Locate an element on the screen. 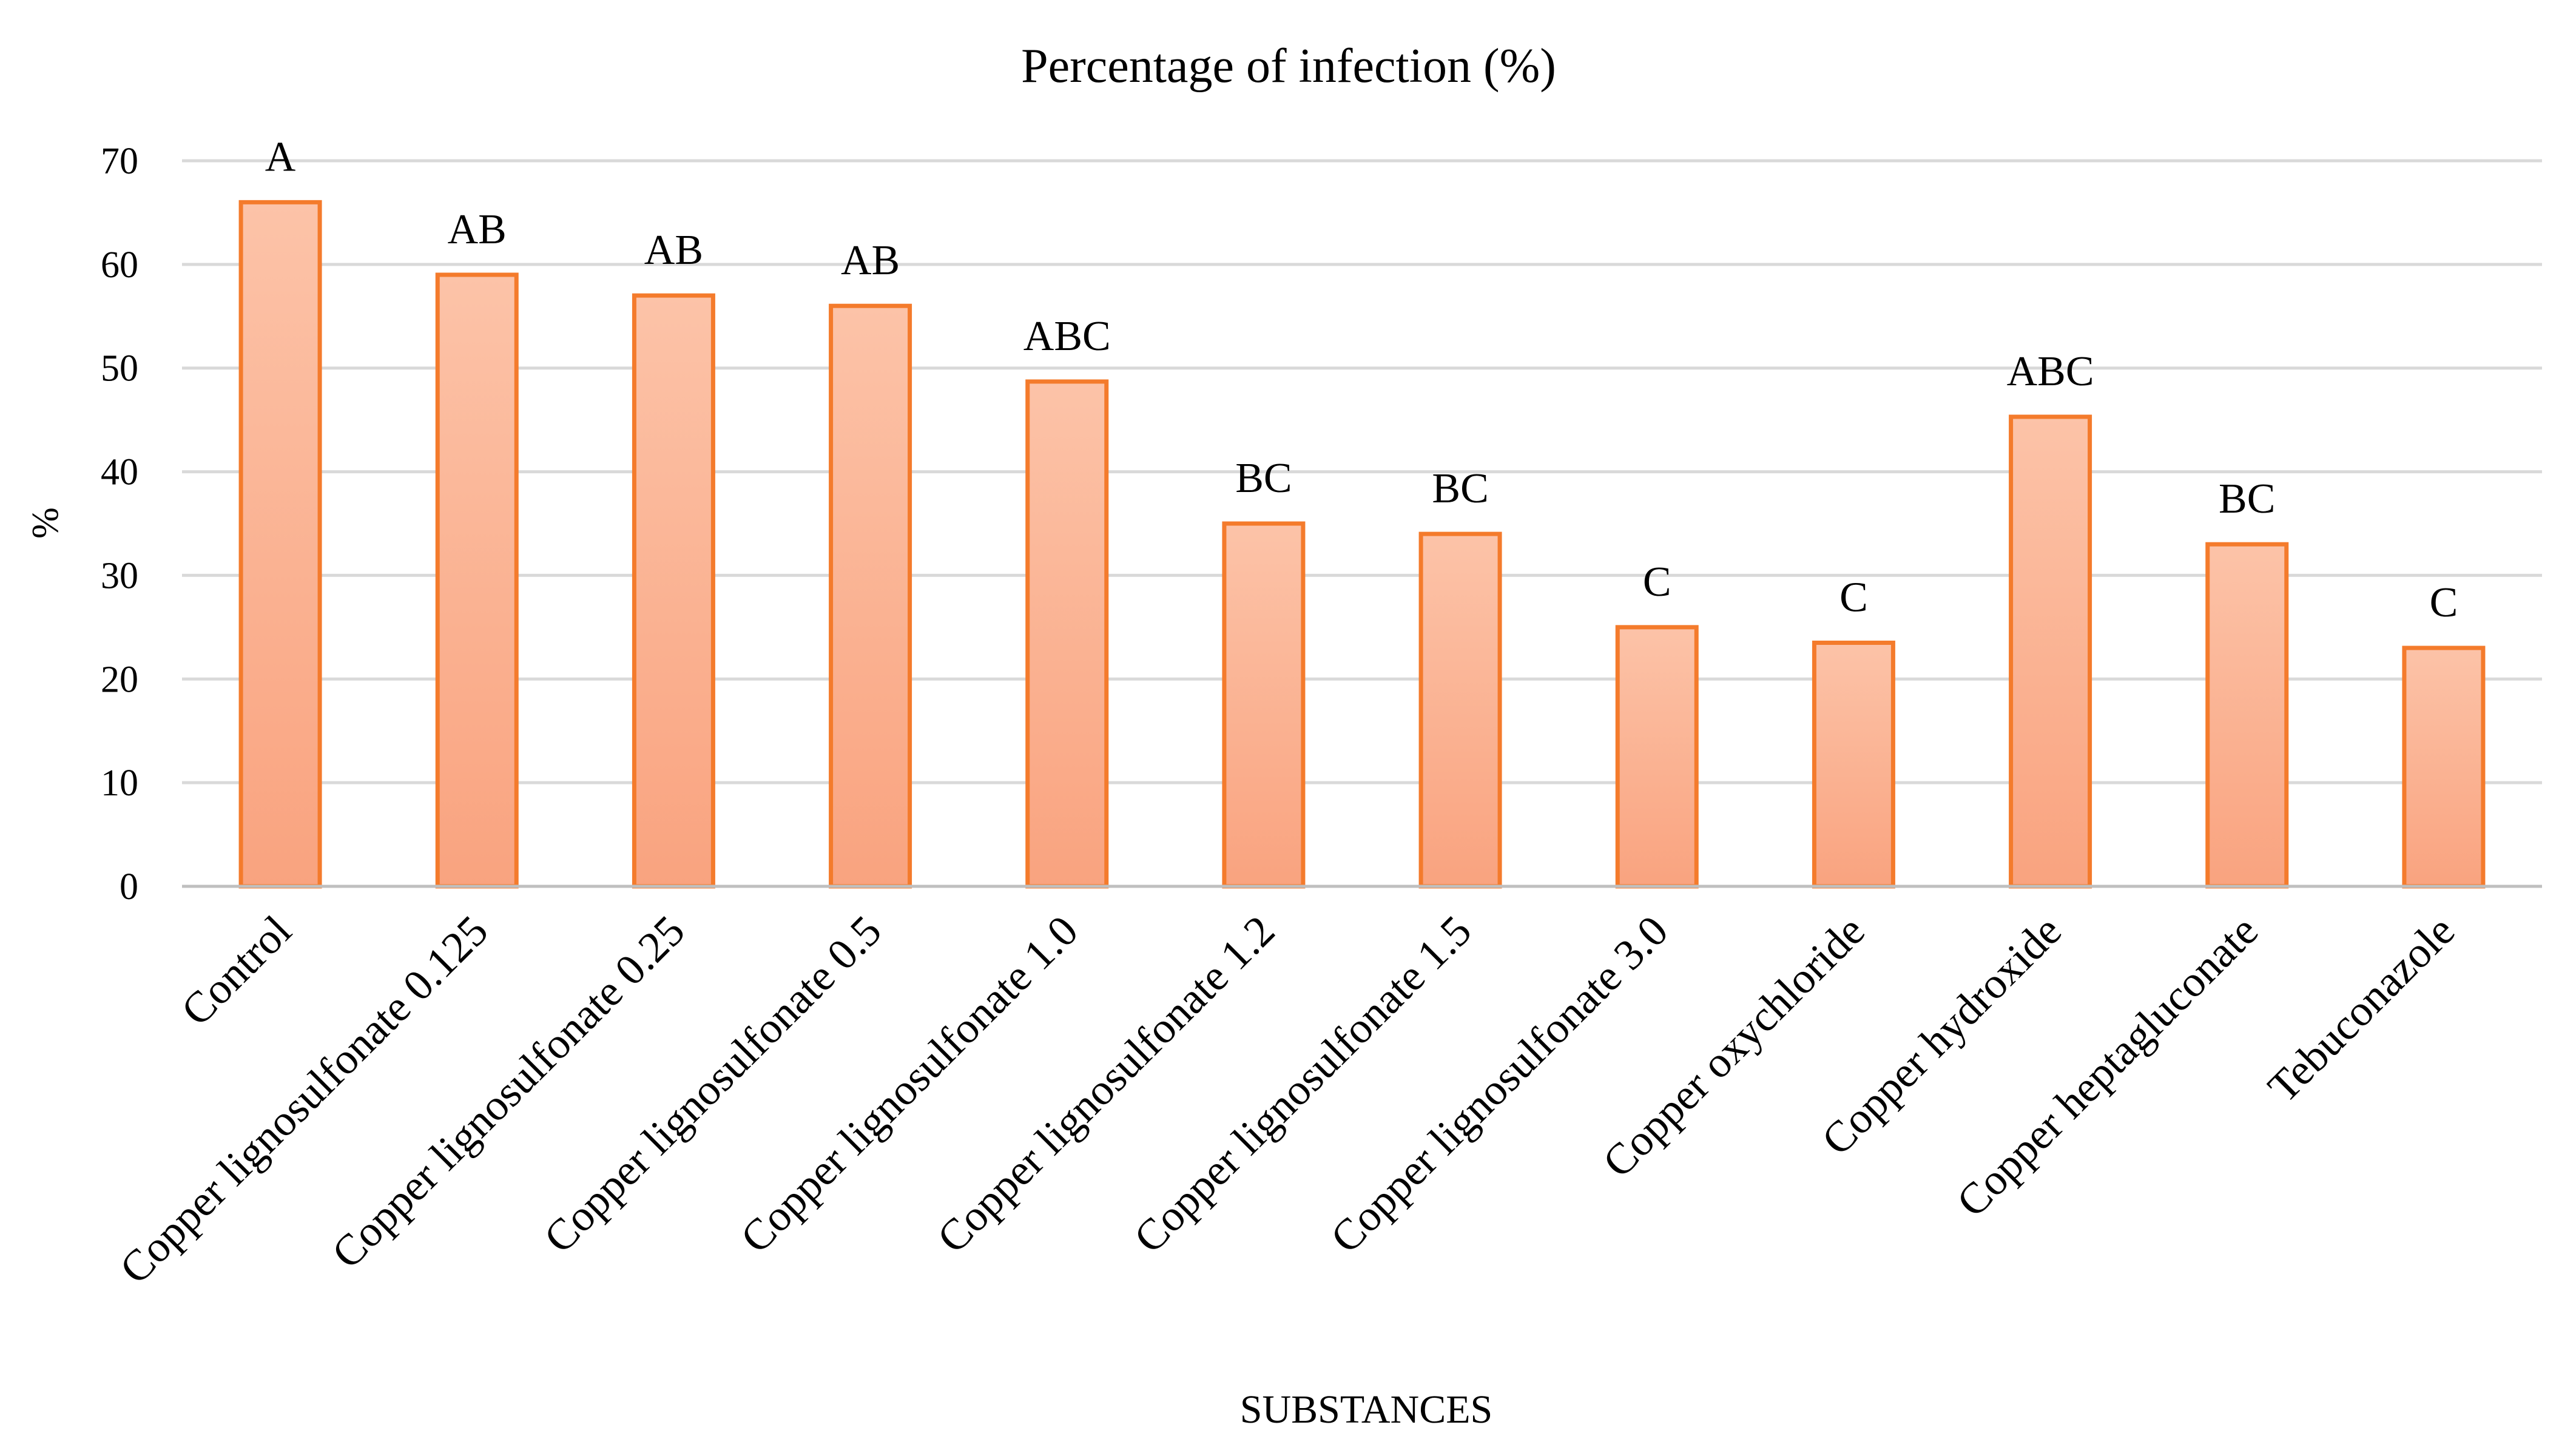 This screenshot has height=1456, width=2576. x-tick-label: Copper lignosulfonate 1.0 is located at coordinates (909, 1084).